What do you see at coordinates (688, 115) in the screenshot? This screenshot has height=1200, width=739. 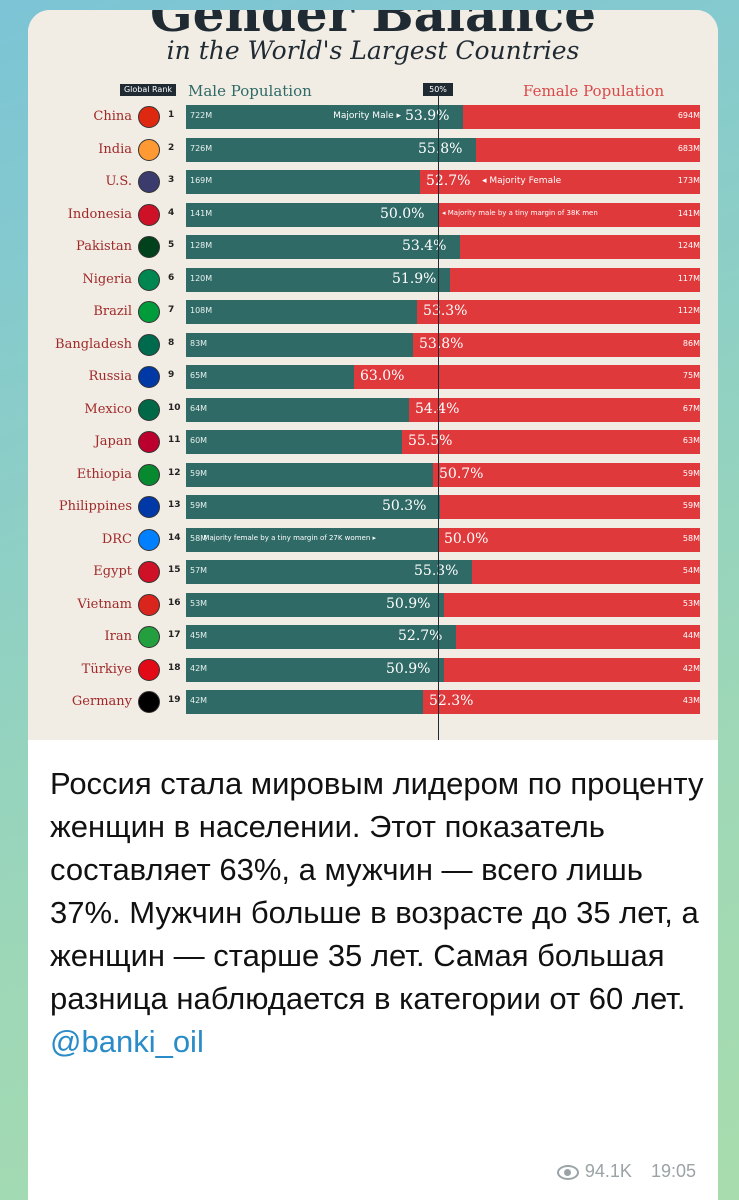 I see `female-value: 694M` at bounding box center [688, 115].